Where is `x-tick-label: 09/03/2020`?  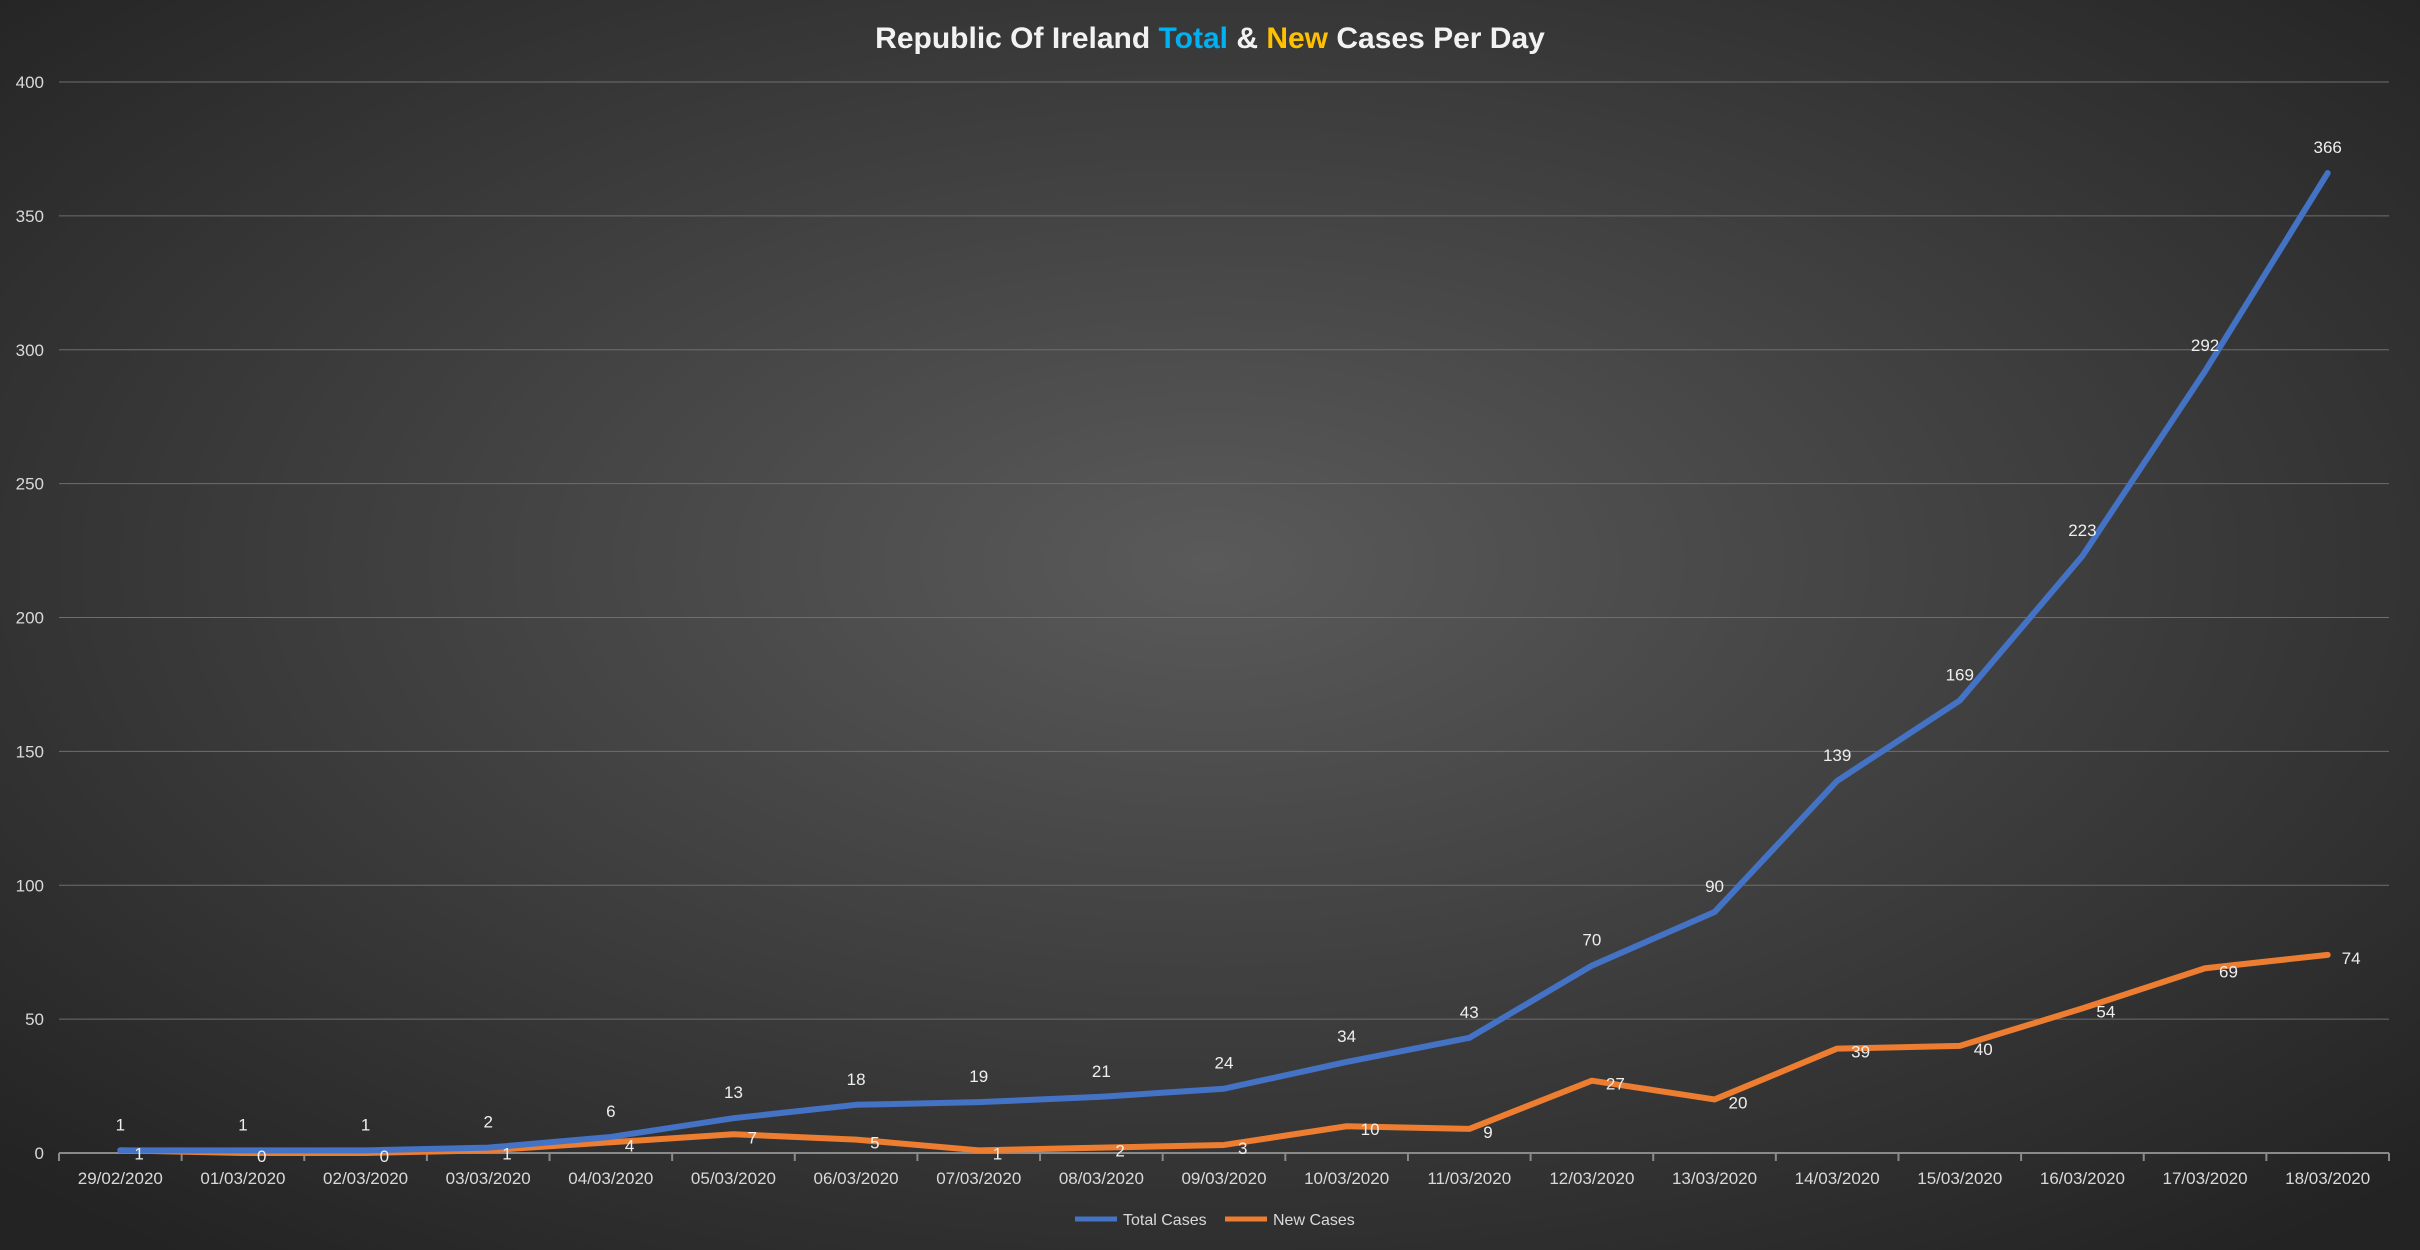 x-tick-label: 09/03/2020 is located at coordinates (1223, 1178).